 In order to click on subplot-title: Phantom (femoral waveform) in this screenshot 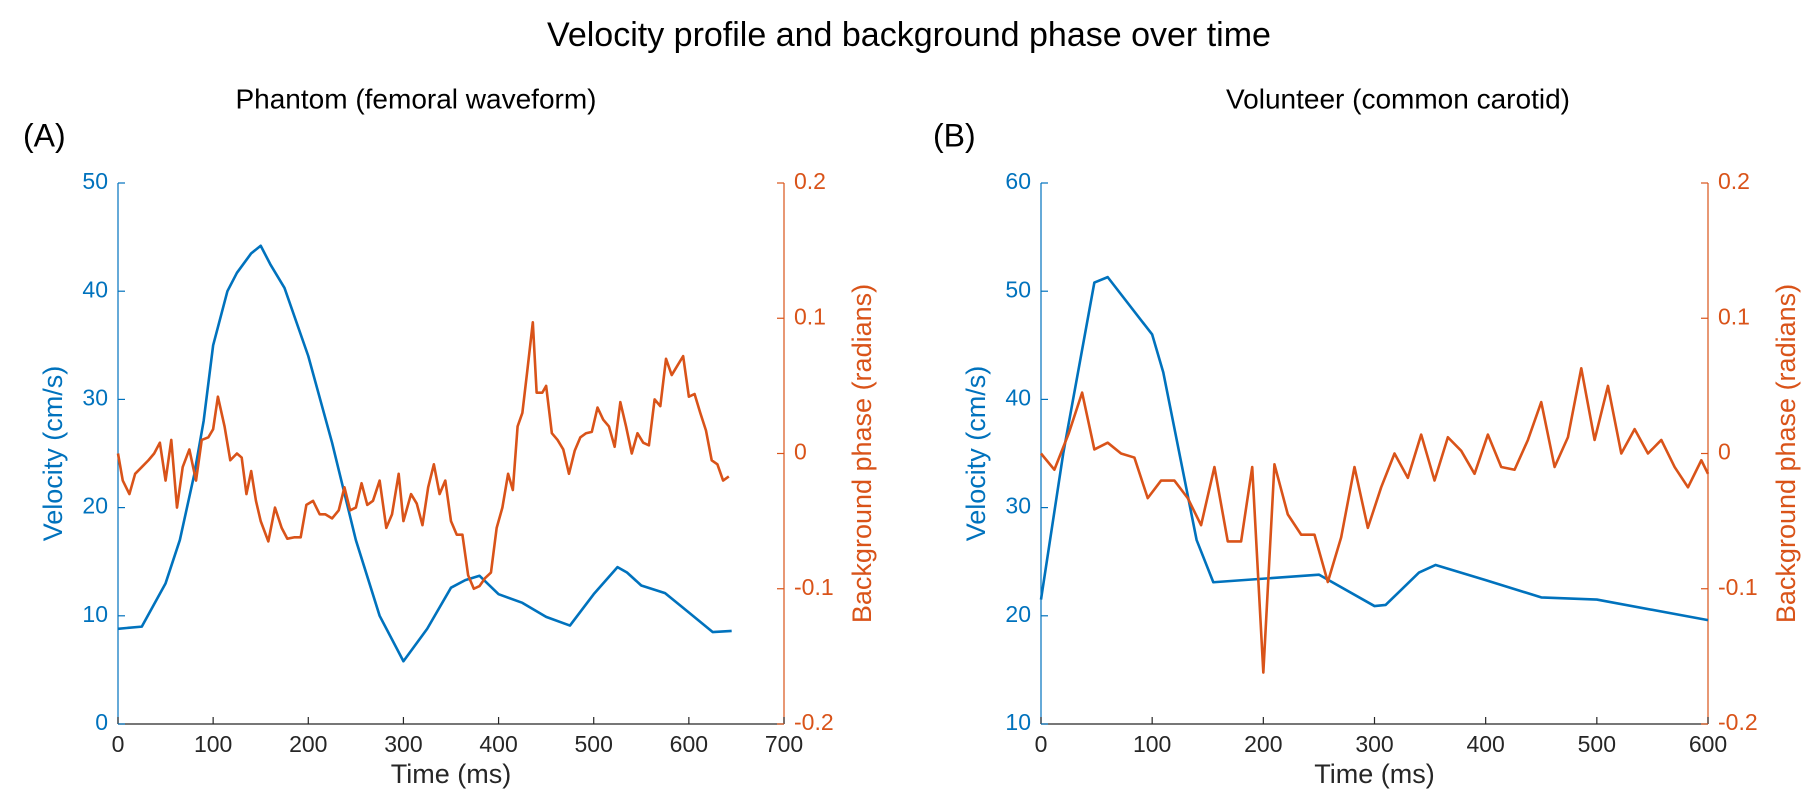, I will do `click(415, 98)`.